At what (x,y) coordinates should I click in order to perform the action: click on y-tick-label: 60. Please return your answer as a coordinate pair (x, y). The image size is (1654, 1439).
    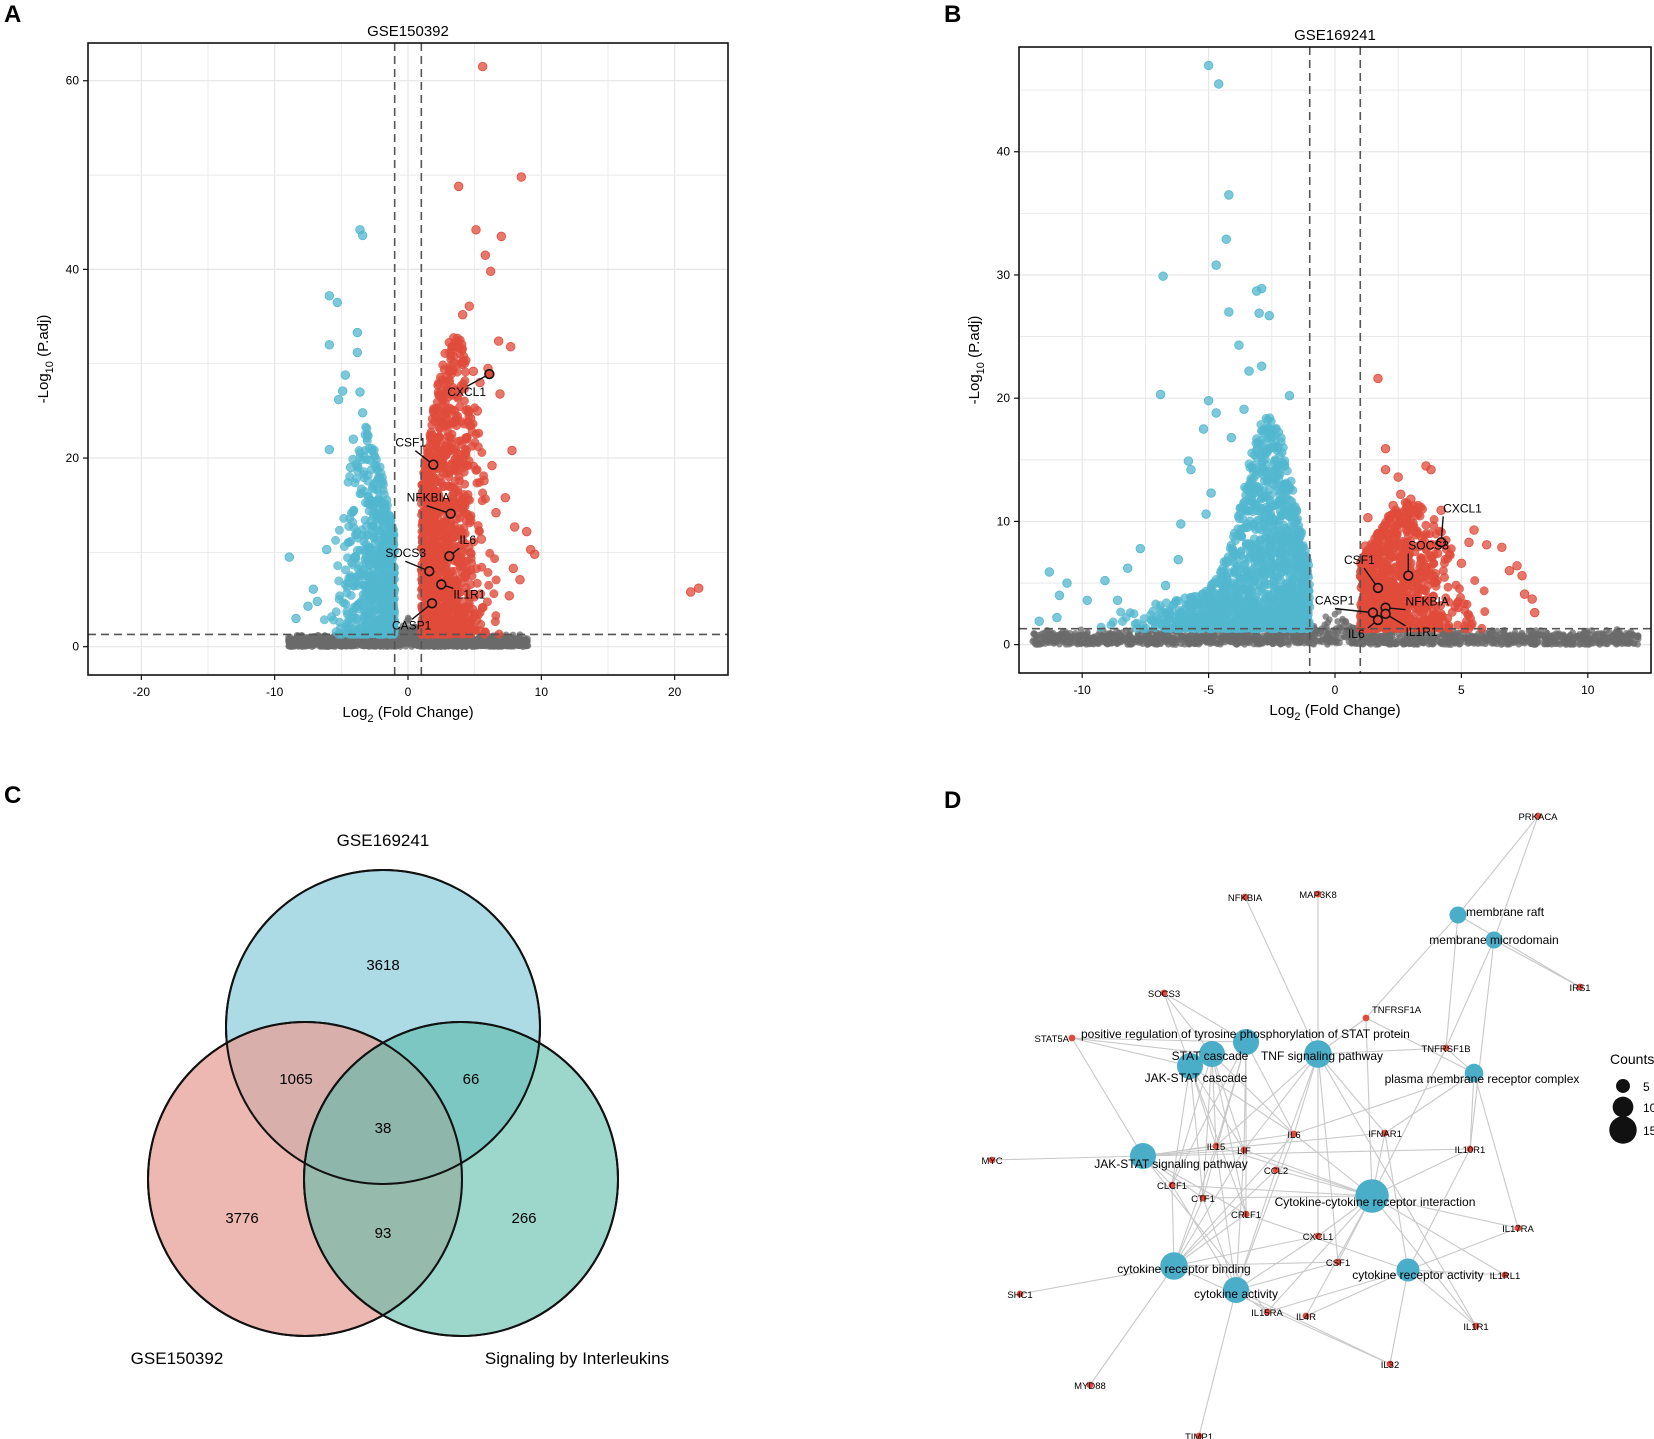
    Looking at the image, I should click on (73, 81).